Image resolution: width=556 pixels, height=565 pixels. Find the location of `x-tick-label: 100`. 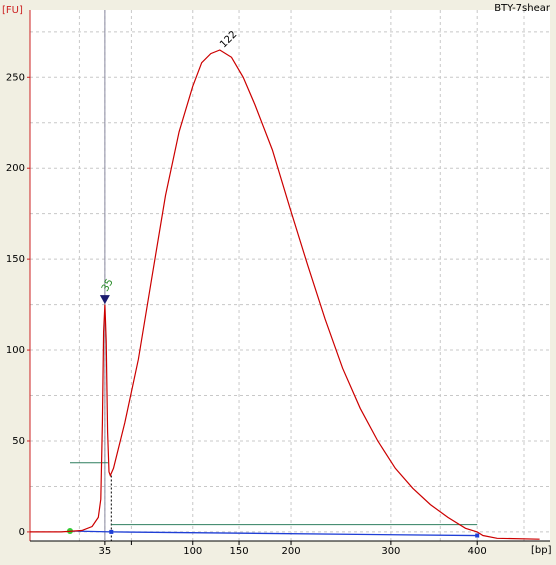

x-tick-label: 100 is located at coordinates (192, 551).